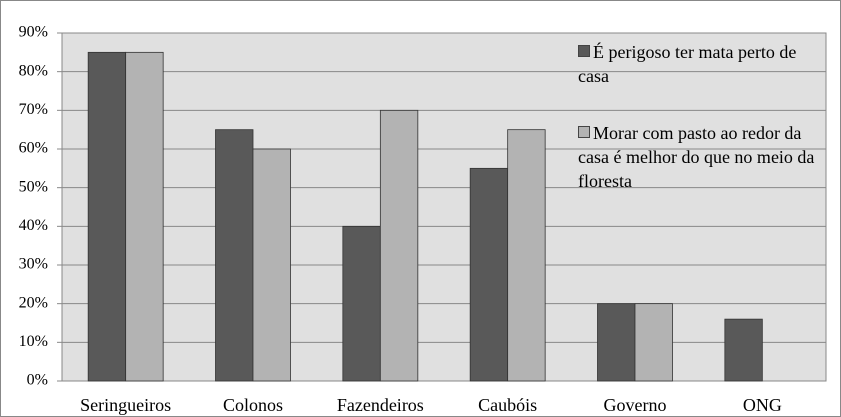  Describe the element at coordinates (125, 405) in the screenshot. I see `x-tick-label: Seringueiros` at that location.